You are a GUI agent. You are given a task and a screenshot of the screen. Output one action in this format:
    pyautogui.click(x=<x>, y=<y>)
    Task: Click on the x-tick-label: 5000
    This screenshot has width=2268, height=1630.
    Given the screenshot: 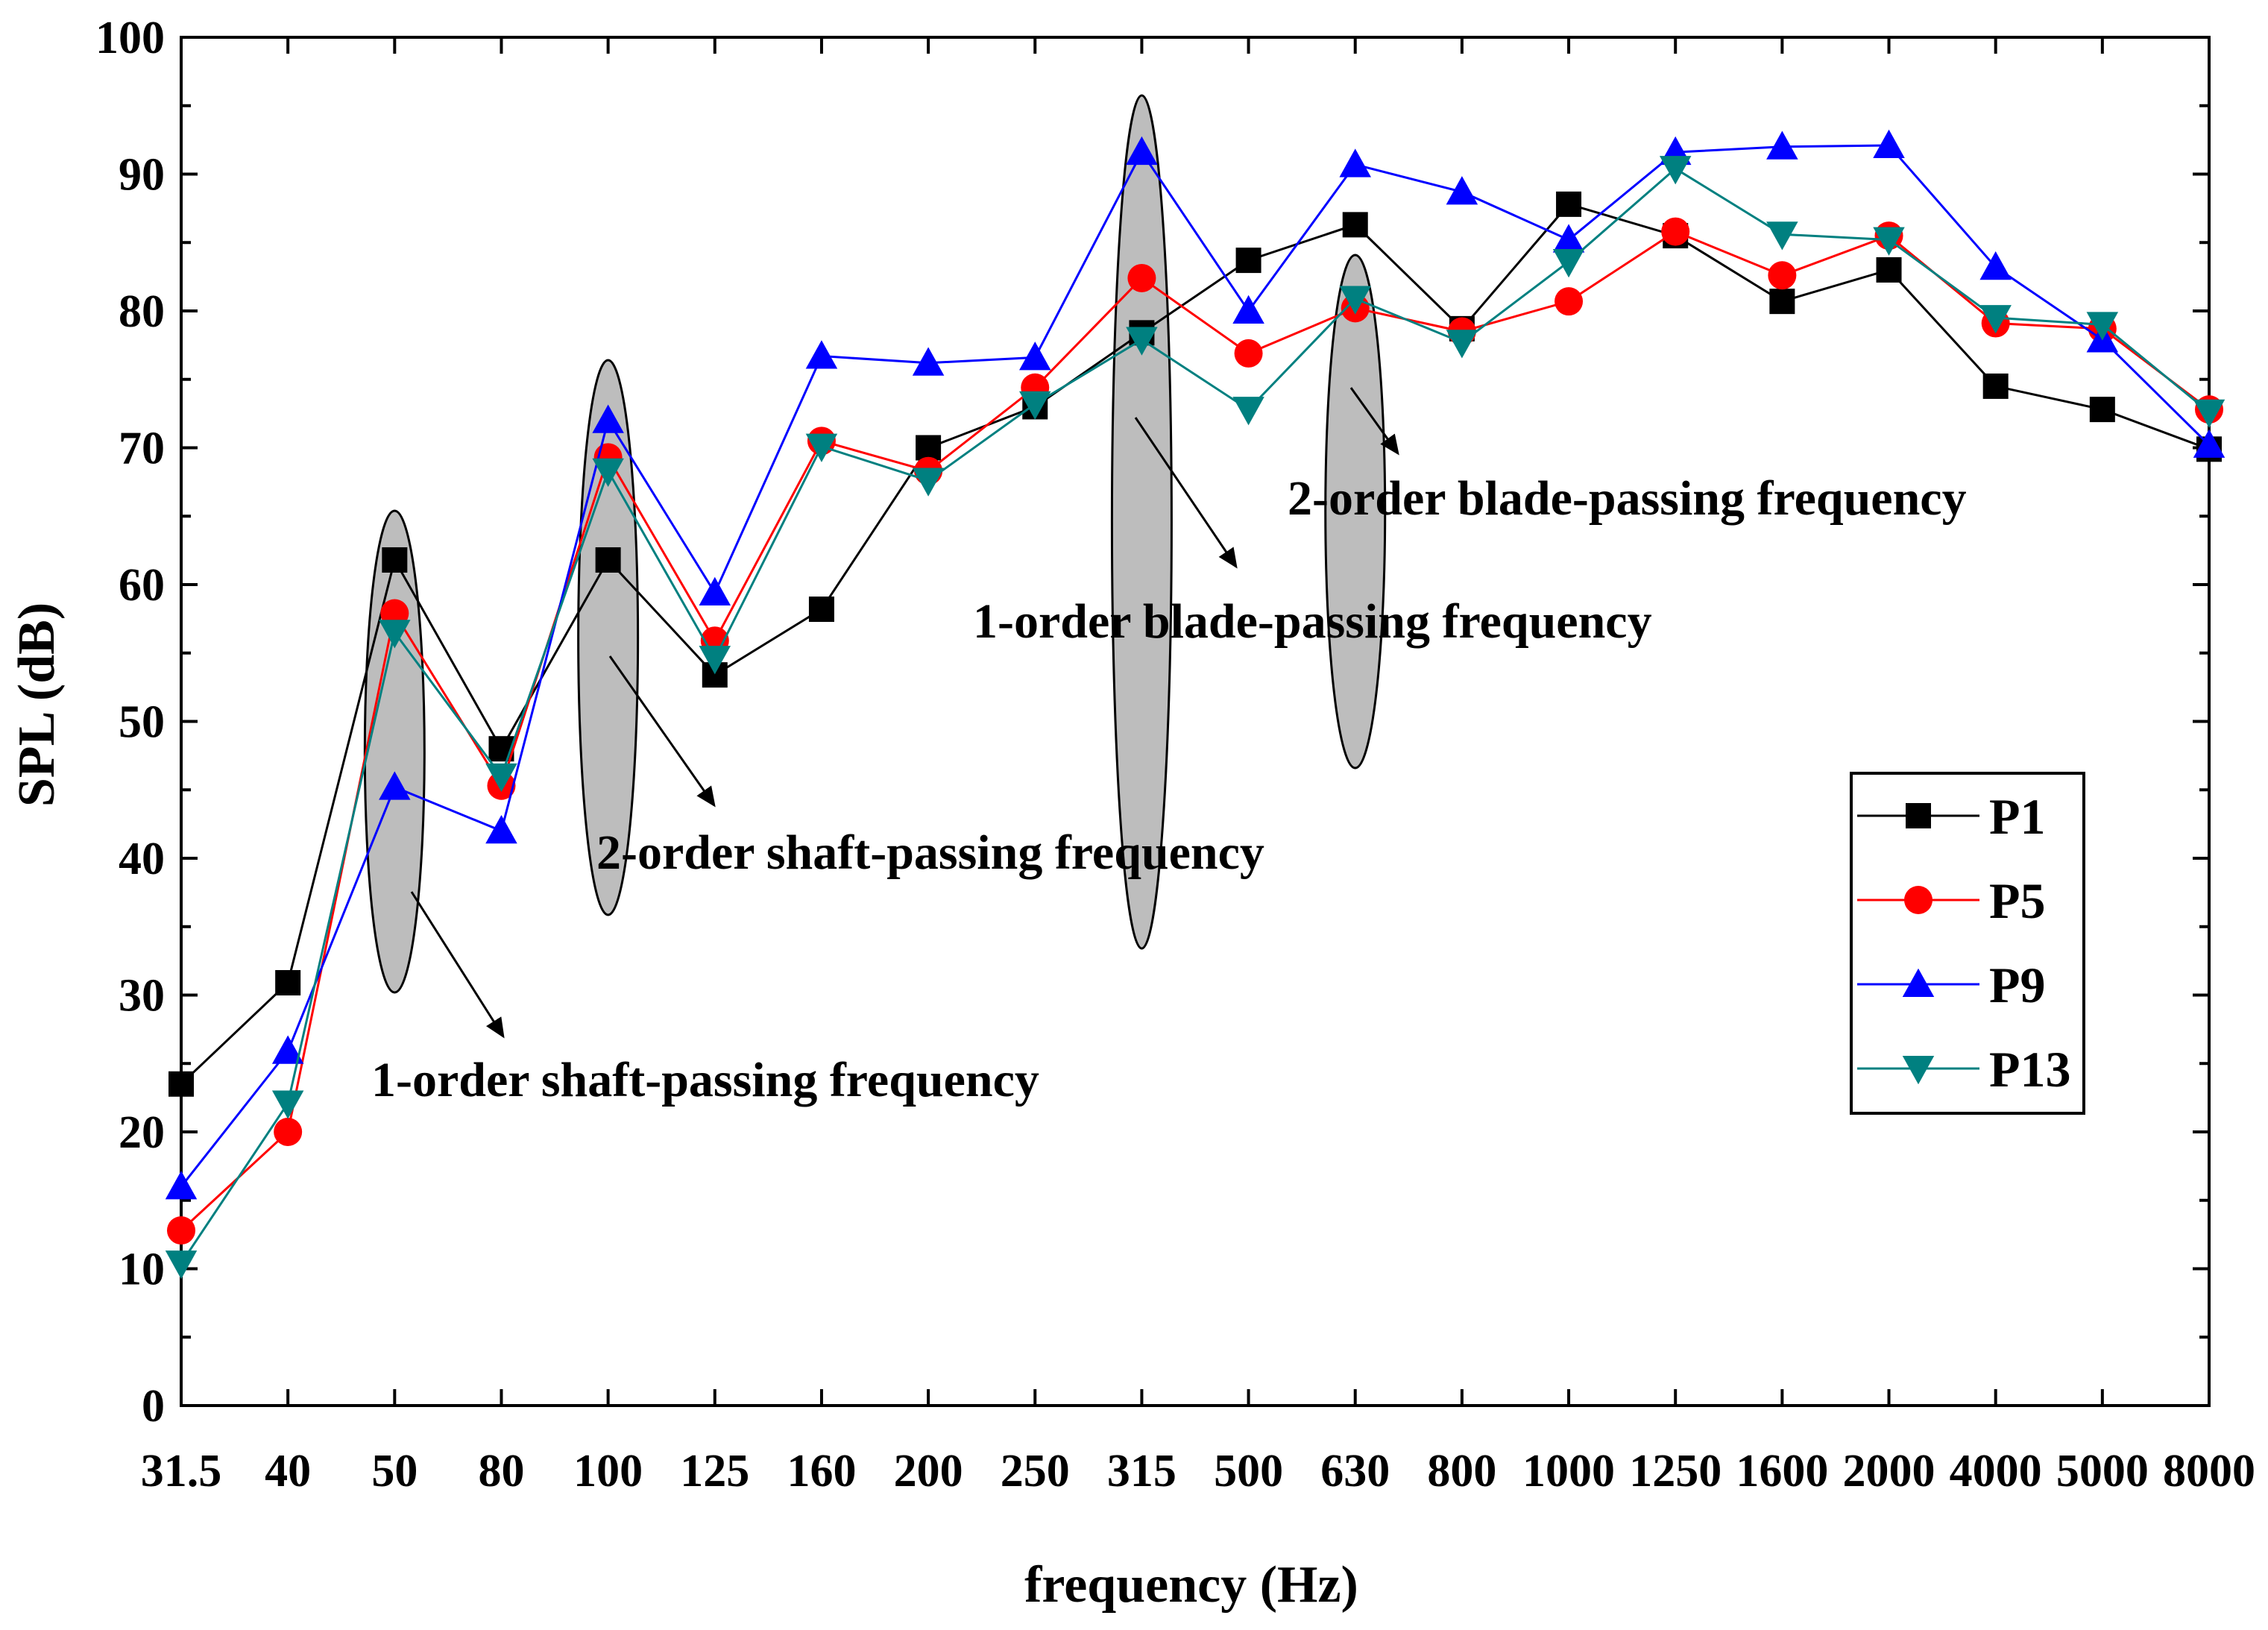 What is the action you would take?
    pyautogui.click(x=2102, y=1471)
    